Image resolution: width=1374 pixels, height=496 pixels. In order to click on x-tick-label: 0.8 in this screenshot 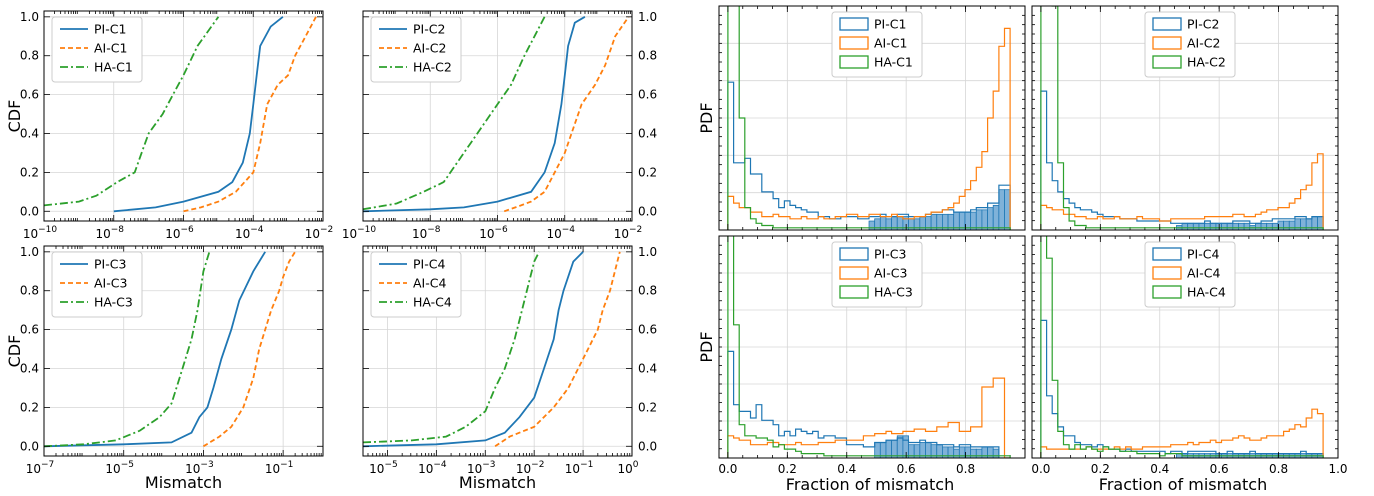, I will do `click(1278, 469)`.